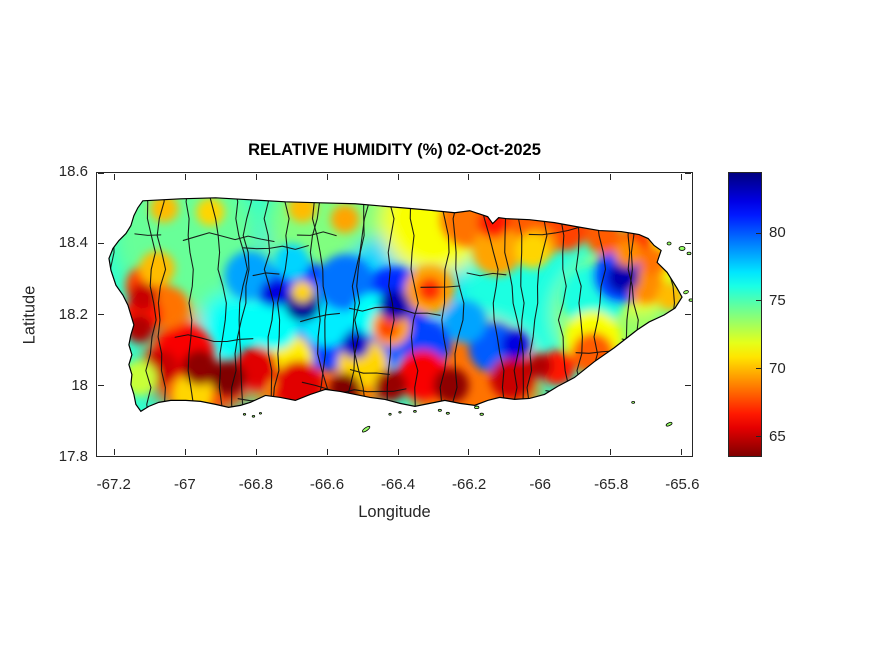 The height and width of the screenshot is (656, 875). I want to click on y-tick-label: 17.8, so click(73, 456).